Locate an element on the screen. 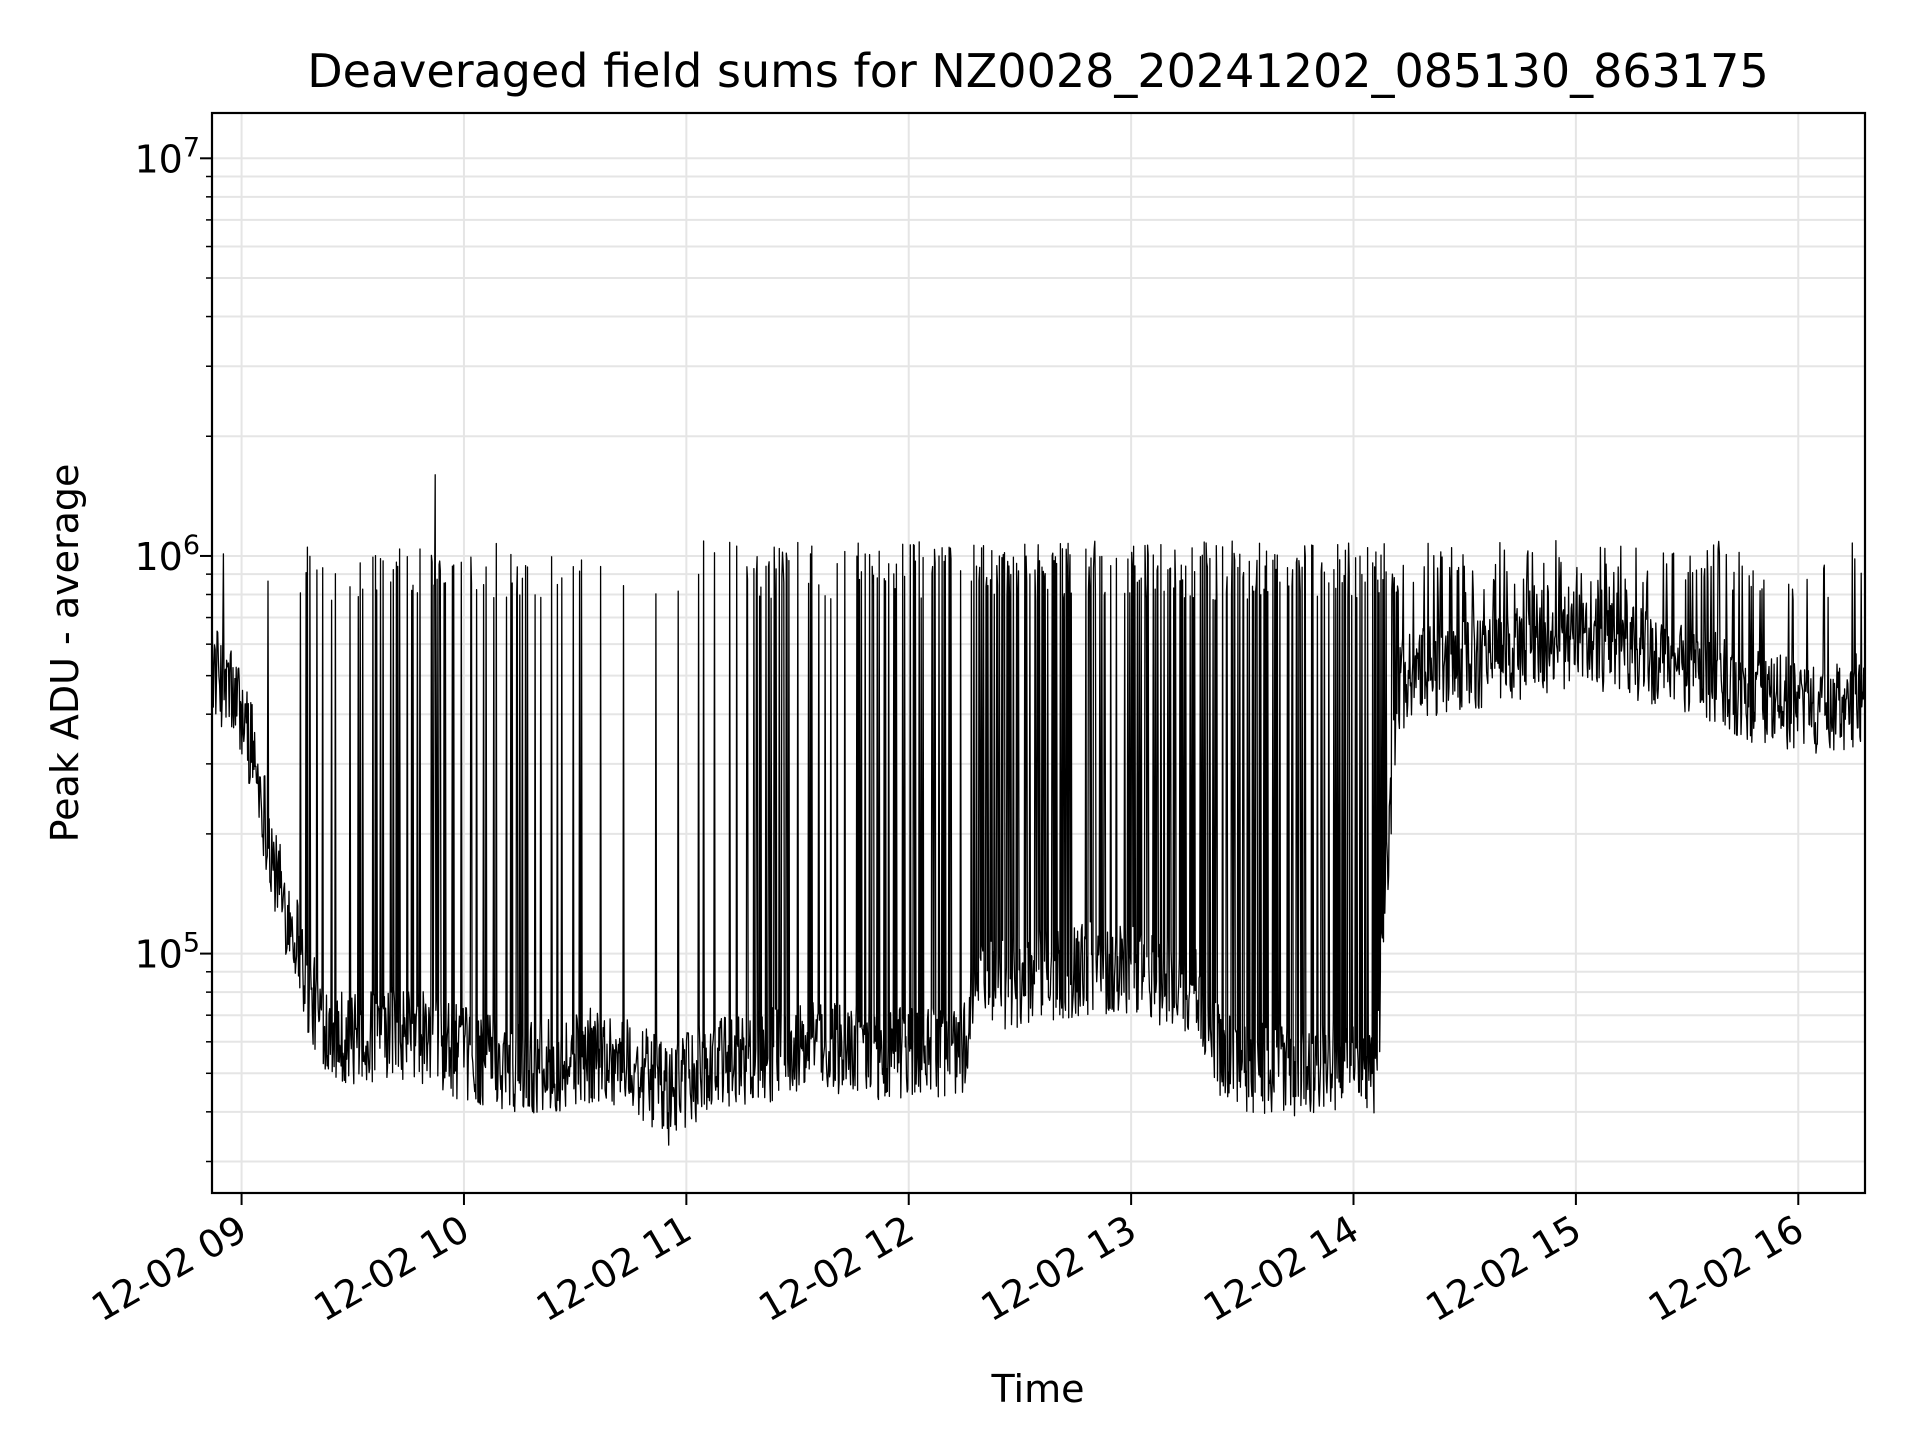 This screenshot has height=1440, width=1920. y-tick-label: 10⁶ is located at coordinates (167, 554).